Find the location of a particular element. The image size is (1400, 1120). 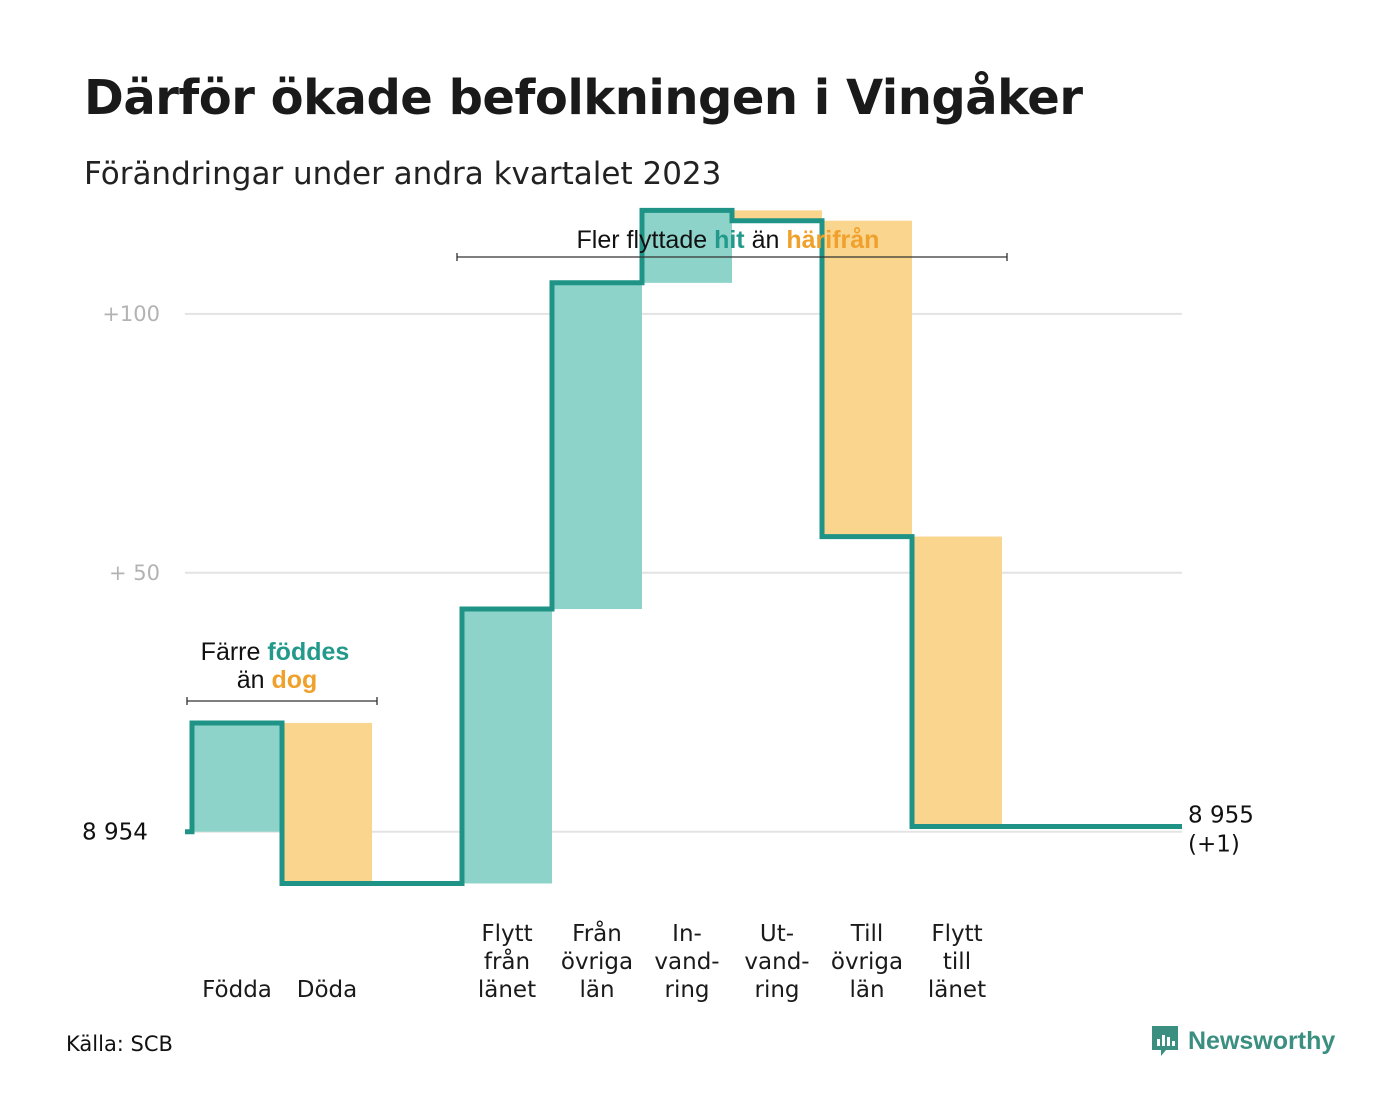

category-label: Till is located at coordinates (867, 934).